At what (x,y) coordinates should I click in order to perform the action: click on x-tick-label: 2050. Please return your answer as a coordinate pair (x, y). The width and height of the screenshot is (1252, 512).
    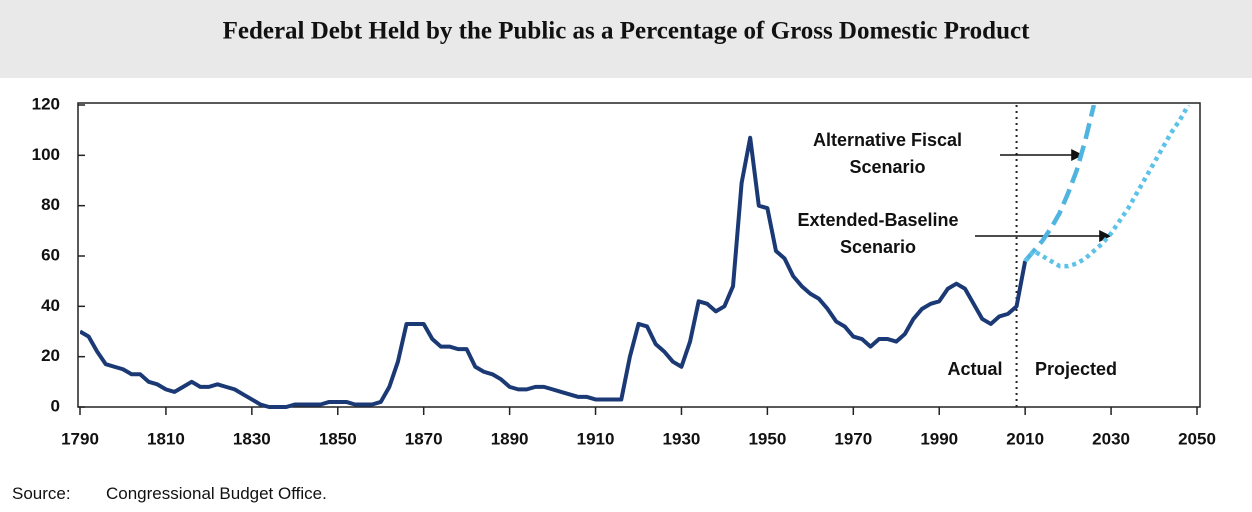
    Looking at the image, I should click on (1197, 438).